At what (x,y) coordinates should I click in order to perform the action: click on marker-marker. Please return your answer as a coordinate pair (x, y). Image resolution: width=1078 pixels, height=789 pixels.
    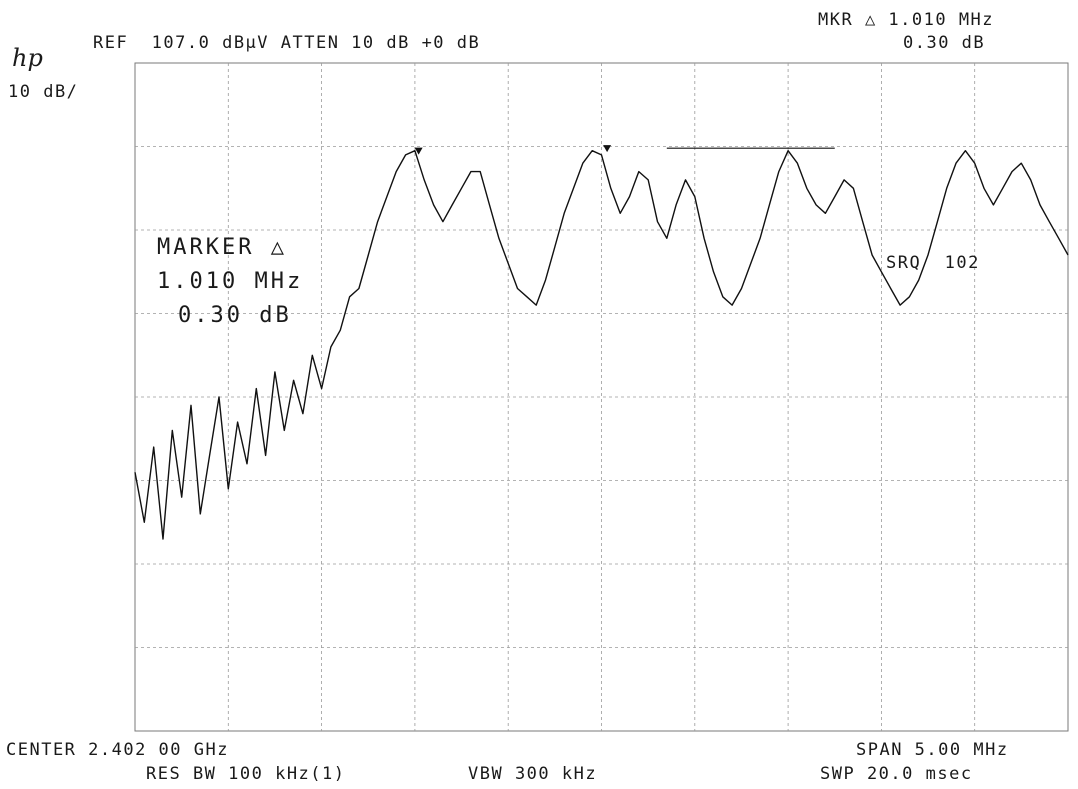
    Looking at the image, I should click on (418, 151).